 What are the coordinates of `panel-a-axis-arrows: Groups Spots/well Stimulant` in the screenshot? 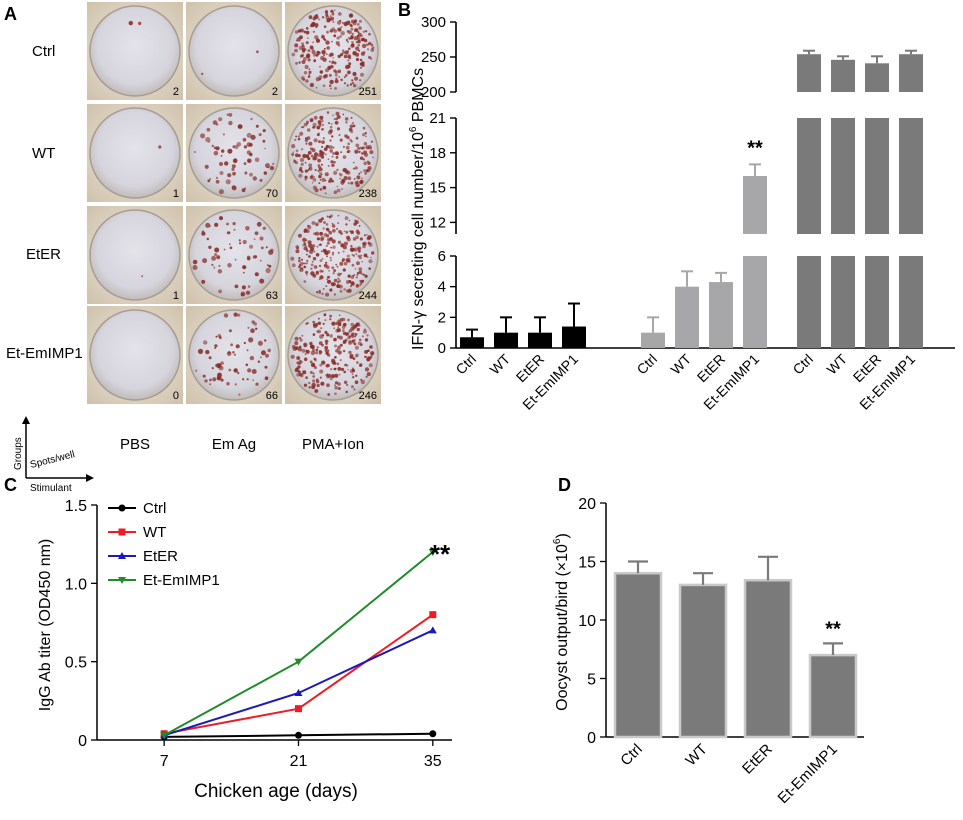 It's located at (53, 455).